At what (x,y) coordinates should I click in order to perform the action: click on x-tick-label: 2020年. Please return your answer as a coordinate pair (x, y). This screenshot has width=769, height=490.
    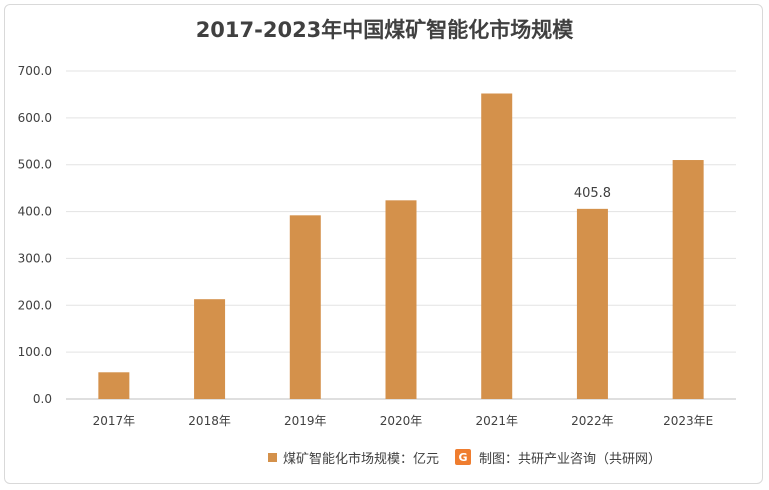
    Looking at the image, I should click on (401, 421).